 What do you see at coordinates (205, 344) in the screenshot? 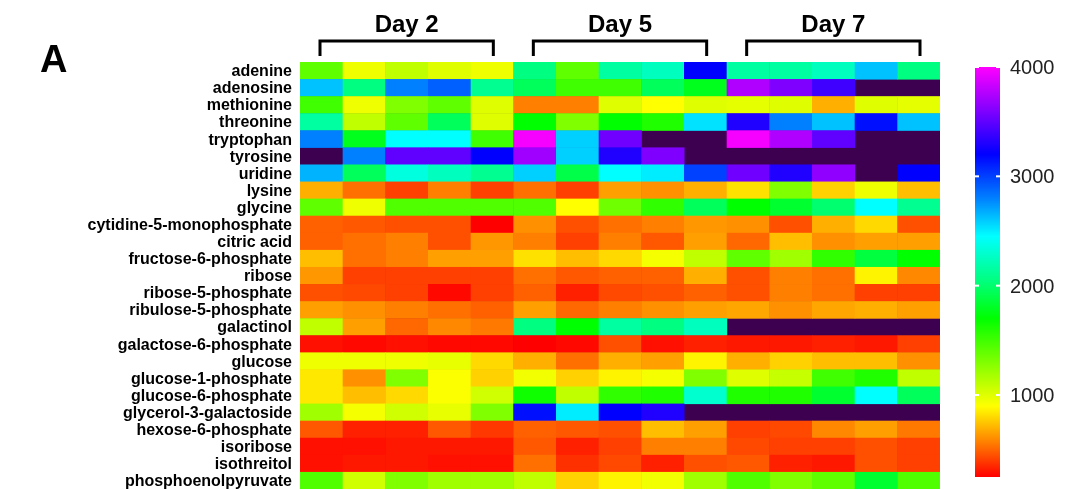
I see `y-tick-label: galactose-6-phosphate` at bounding box center [205, 344].